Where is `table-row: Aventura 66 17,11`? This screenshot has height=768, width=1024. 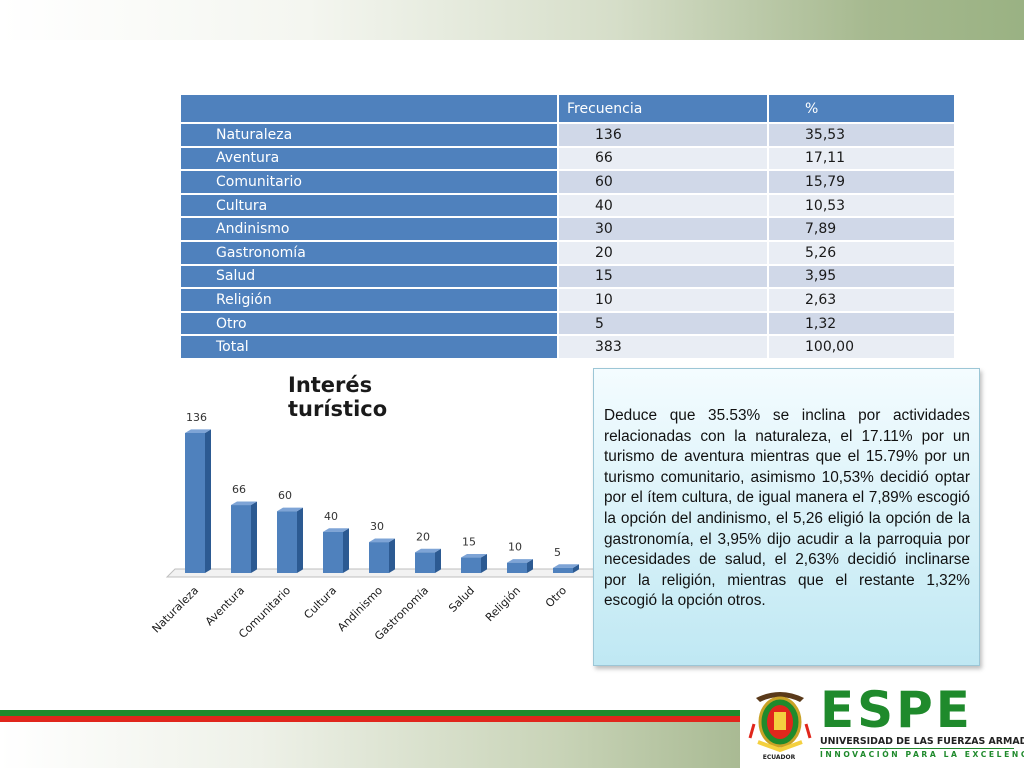
table-row: Aventura 66 17,11 is located at coordinates (567, 159).